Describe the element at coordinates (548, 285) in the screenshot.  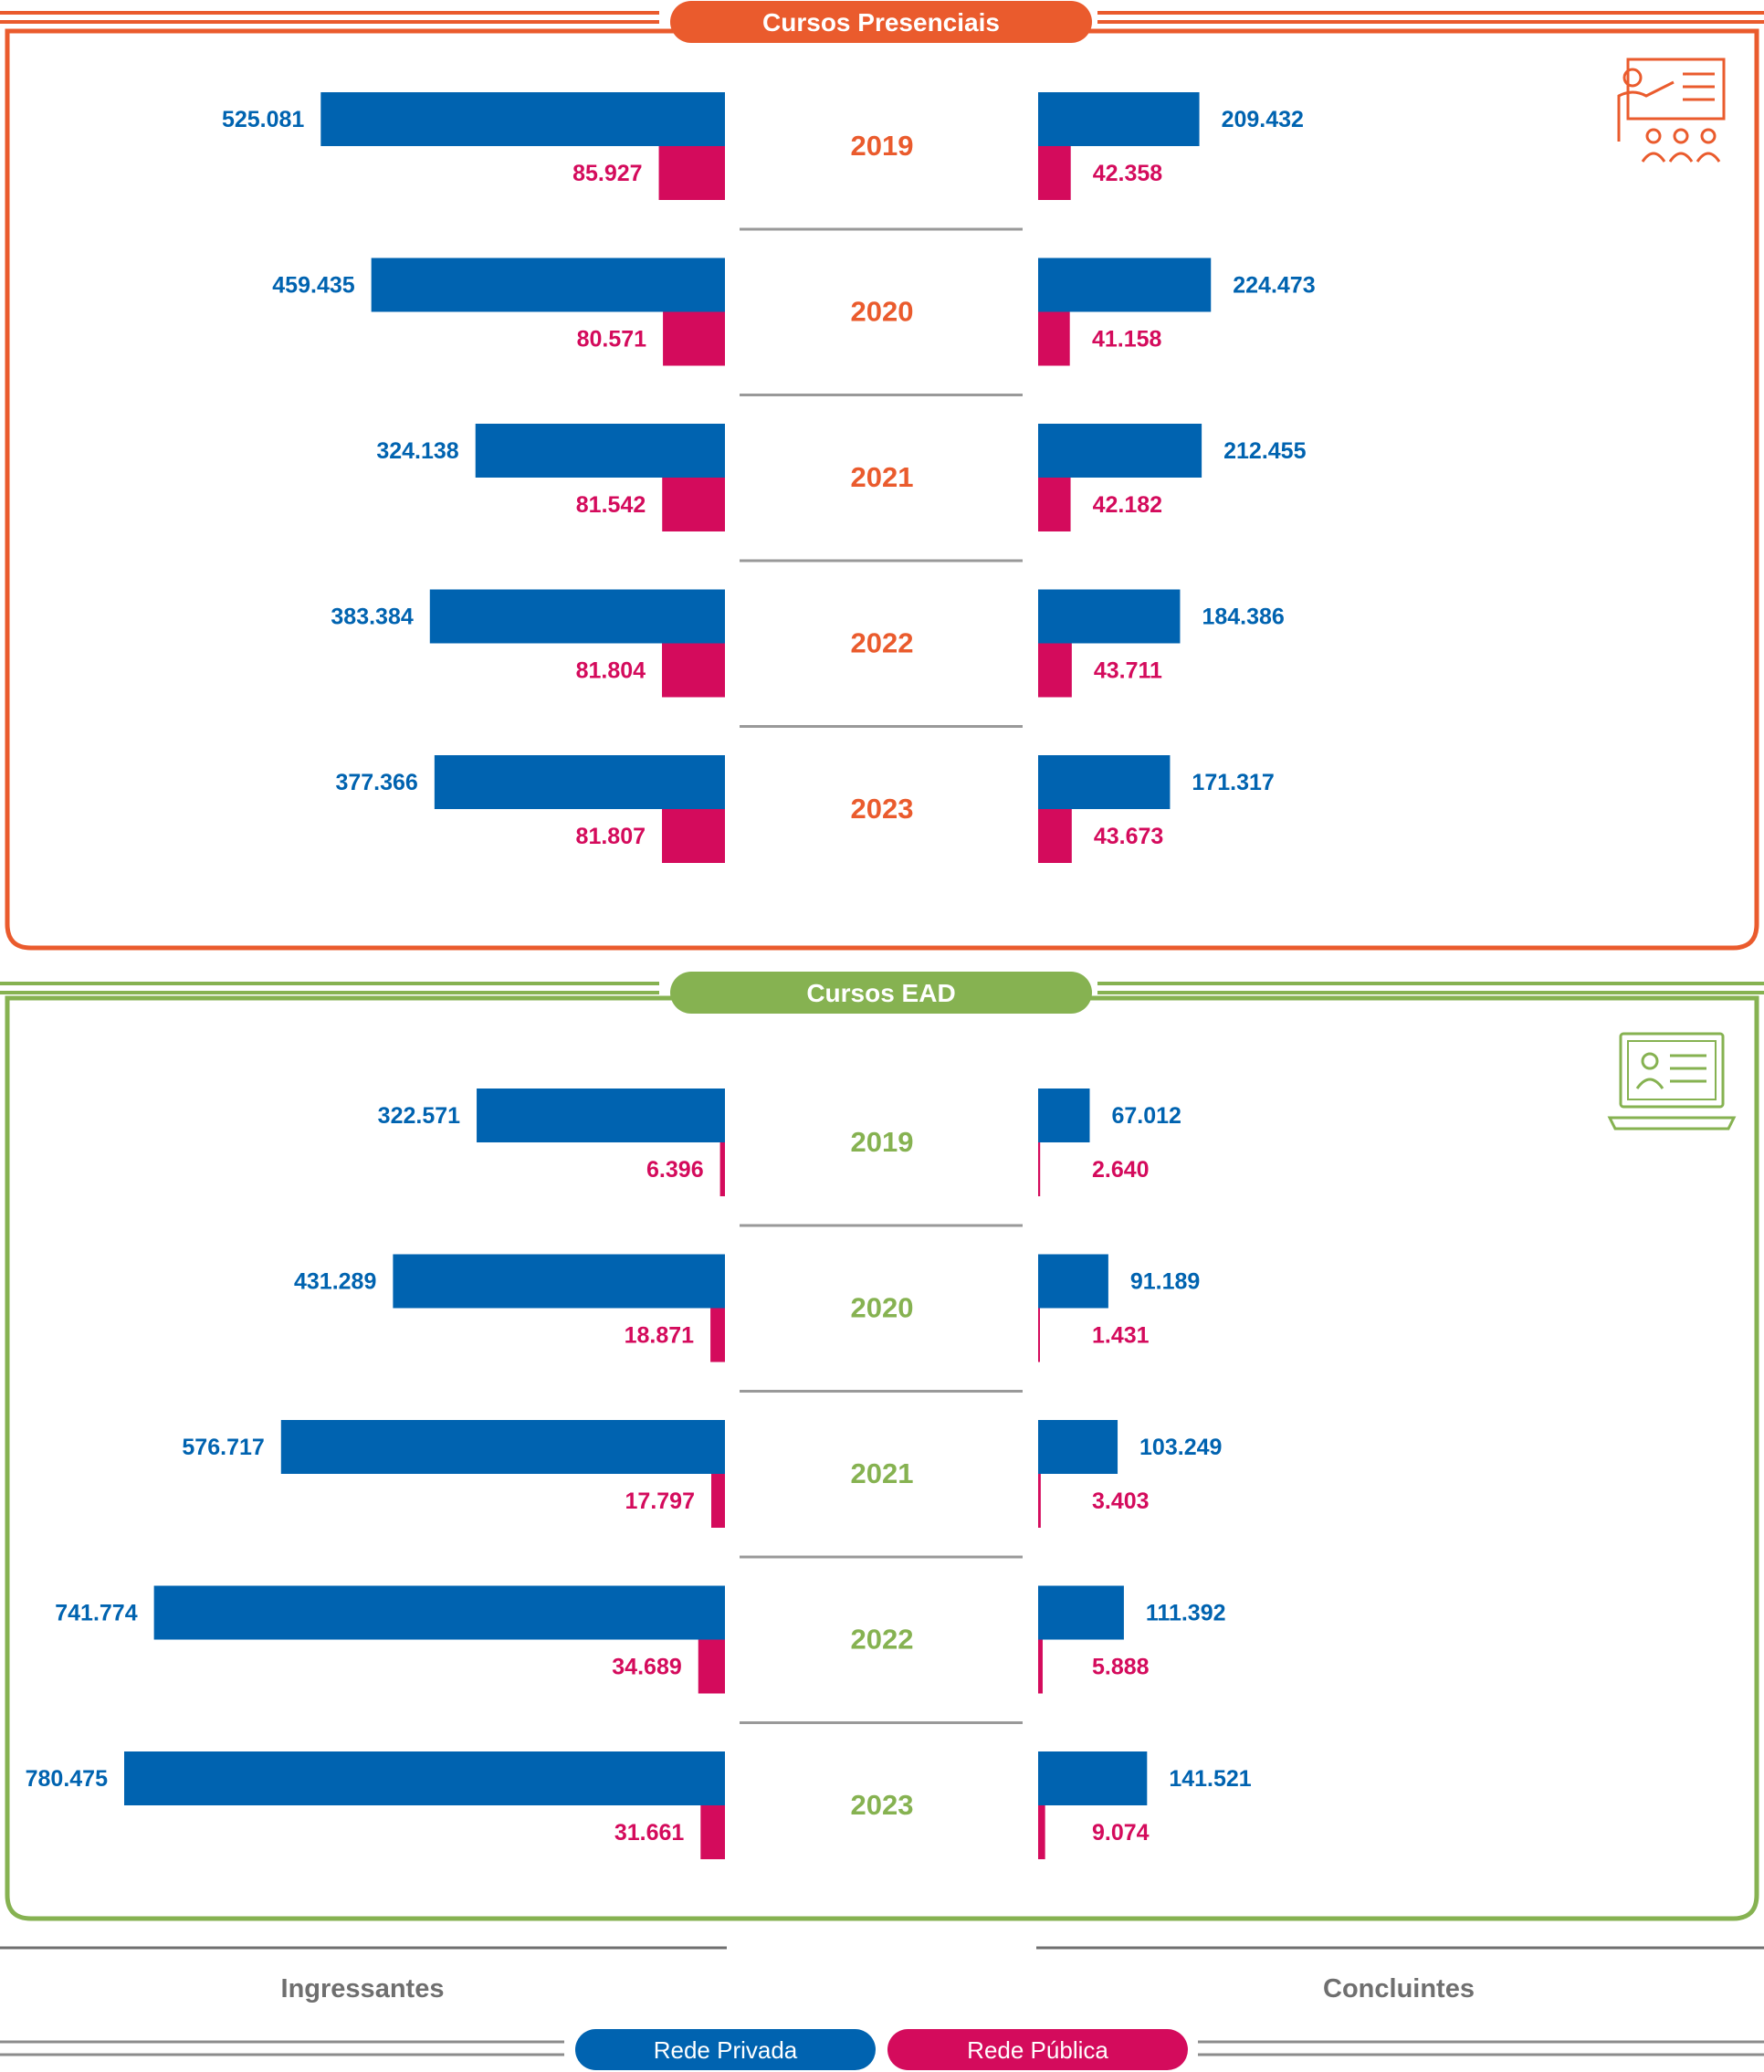
I see `panel-presencial-bar-ing-privada-2020` at that location.